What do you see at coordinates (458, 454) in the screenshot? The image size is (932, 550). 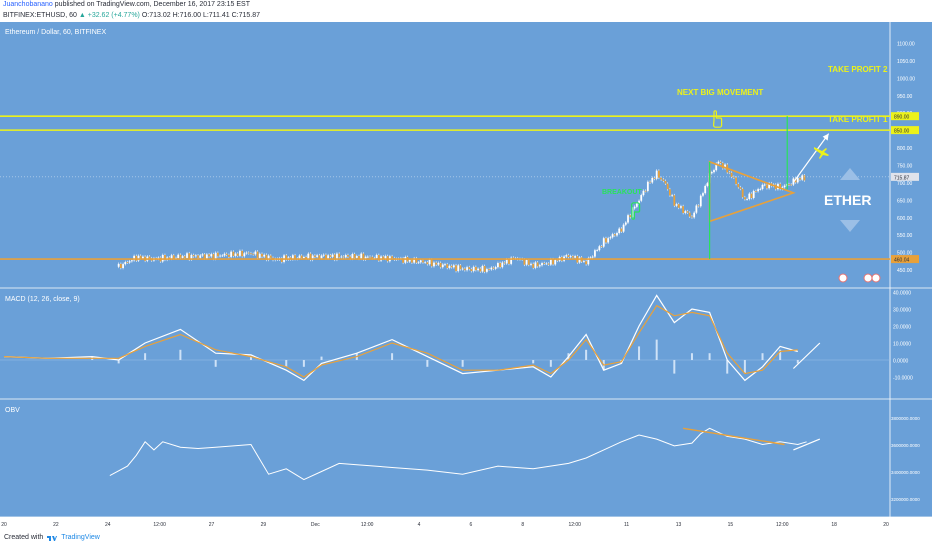 I see `obv-line` at bounding box center [458, 454].